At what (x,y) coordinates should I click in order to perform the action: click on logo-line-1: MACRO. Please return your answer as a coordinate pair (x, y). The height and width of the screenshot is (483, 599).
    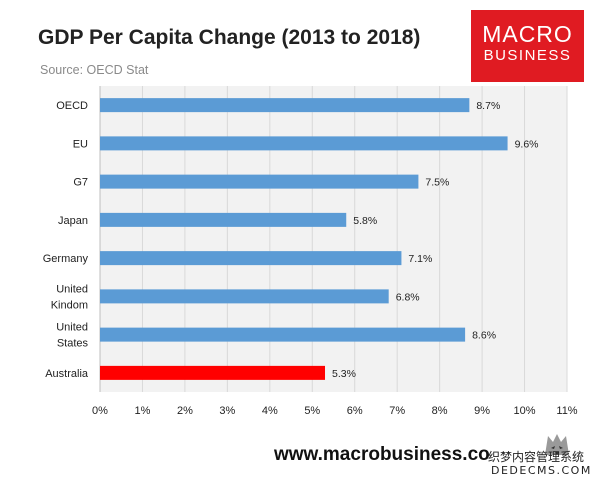
    Looking at the image, I should click on (527, 34).